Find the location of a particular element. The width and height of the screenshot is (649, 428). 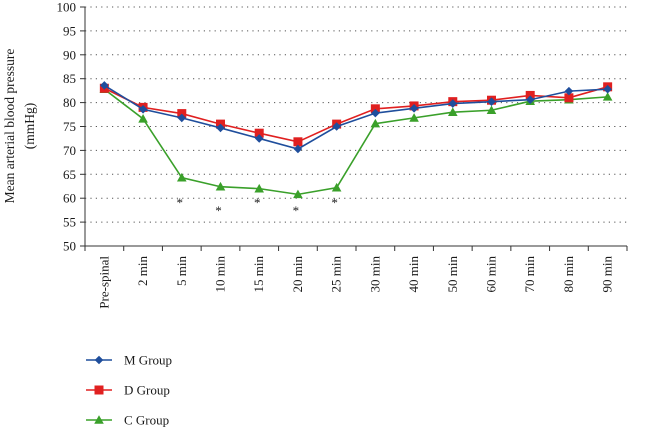

y-tick-label: 75 is located at coordinates (69, 126).